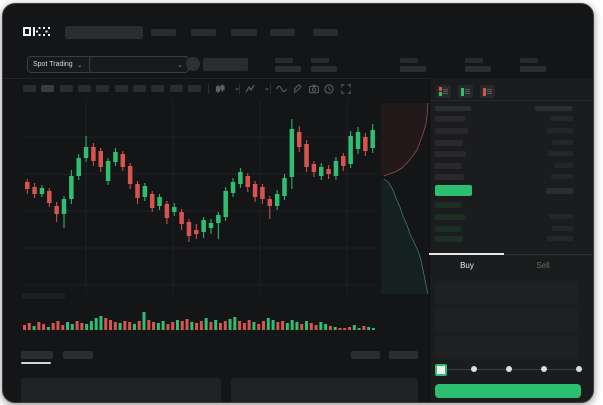  What do you see at coordinates (314, 89) in the screenshot?
I see `camera-icon` at bounding box center [314, 89].